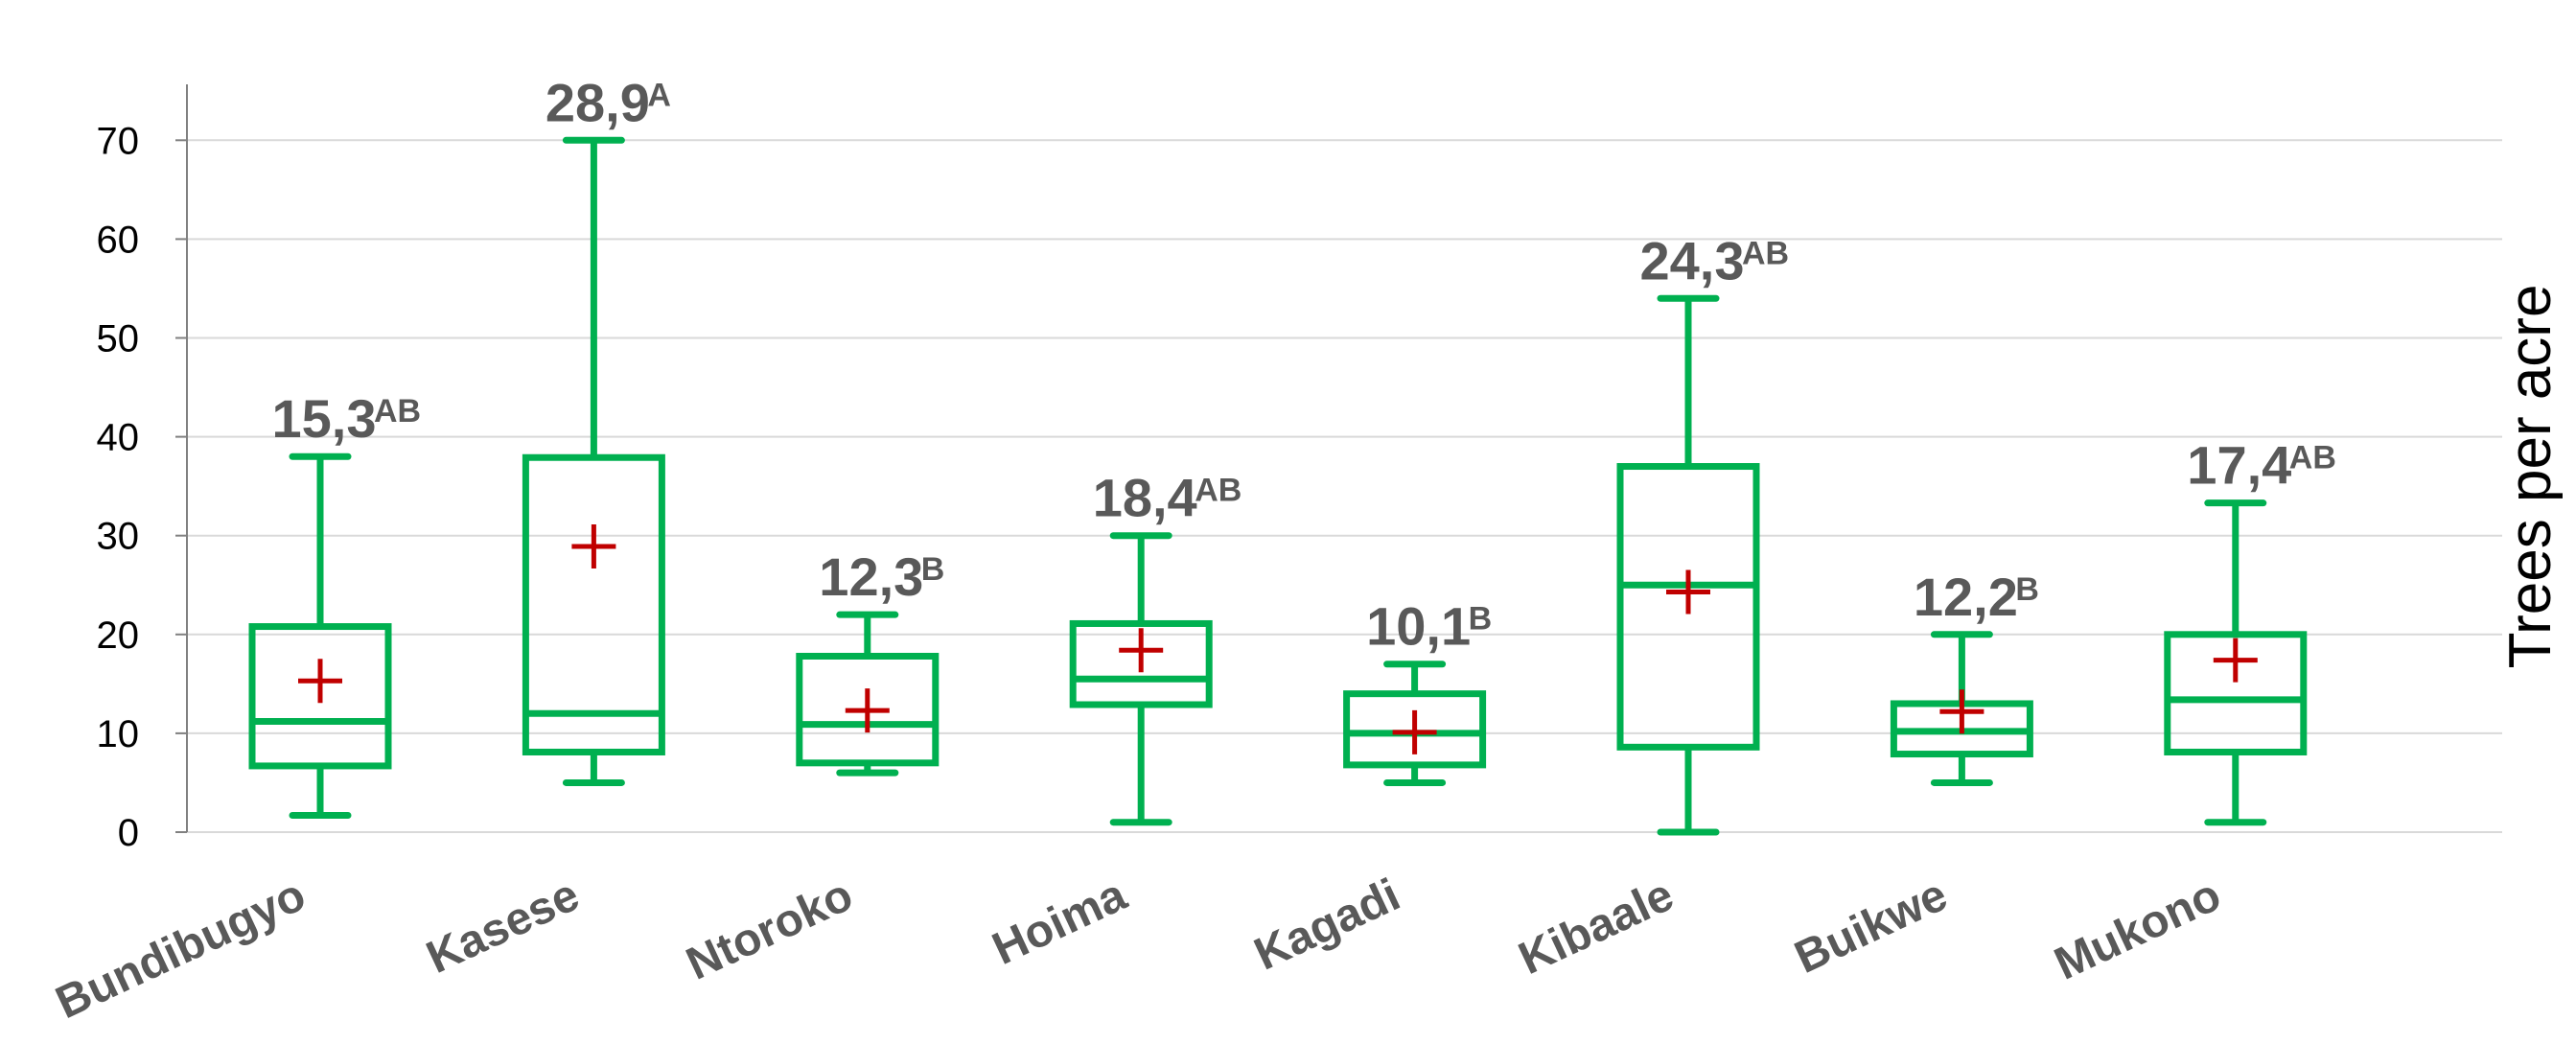 This screenshot has height=1044, width=2576. Describe the element at coordinates (1693, 260) in the screenshot. I see `mean-value-label: 24,3` at that location.